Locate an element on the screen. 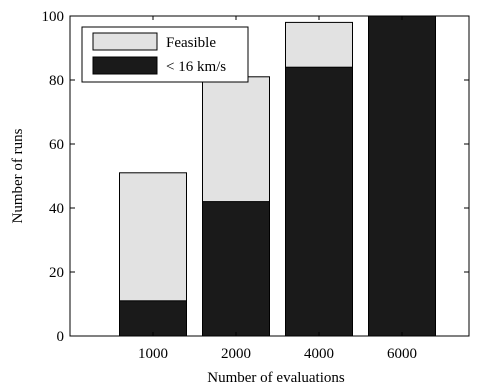 The width and height of the screenshot is (482, 388). x-axis-title: Number of evaluations is located at coordinates (276, 378).